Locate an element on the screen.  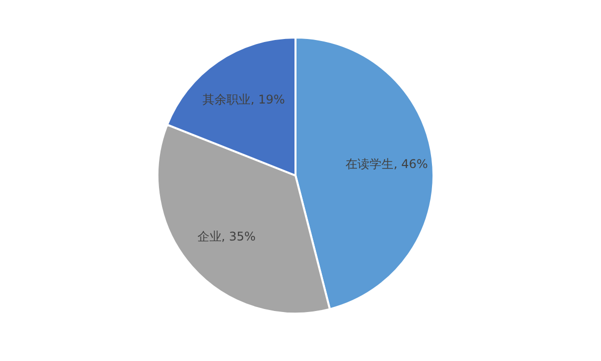
slice-label: 其余职业, 19% is located at coordinates (243, 99).